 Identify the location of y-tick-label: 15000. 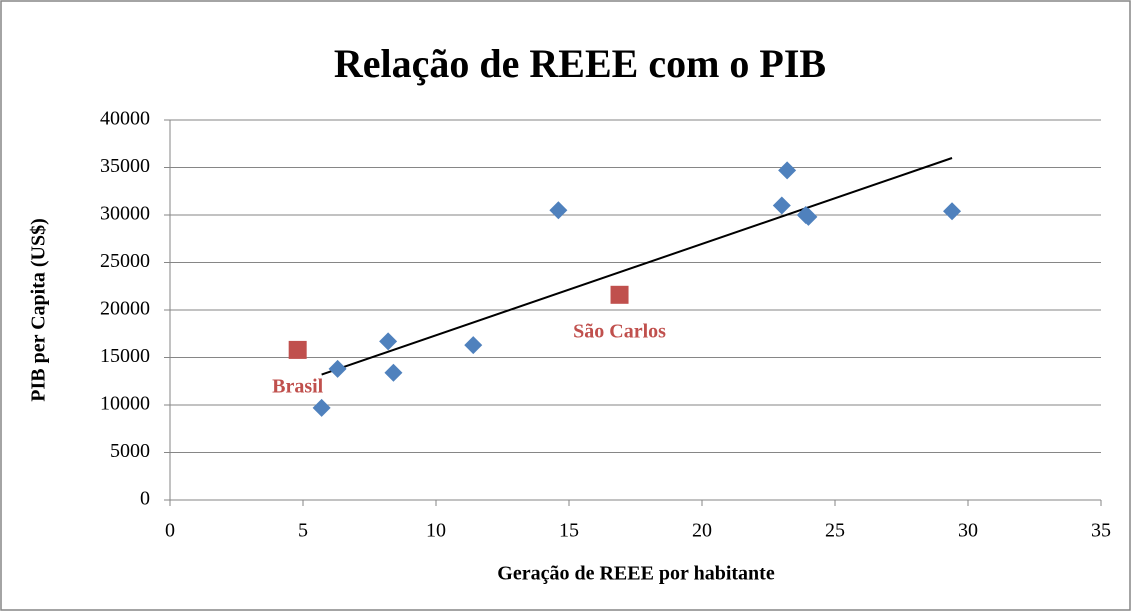
(125, 356).